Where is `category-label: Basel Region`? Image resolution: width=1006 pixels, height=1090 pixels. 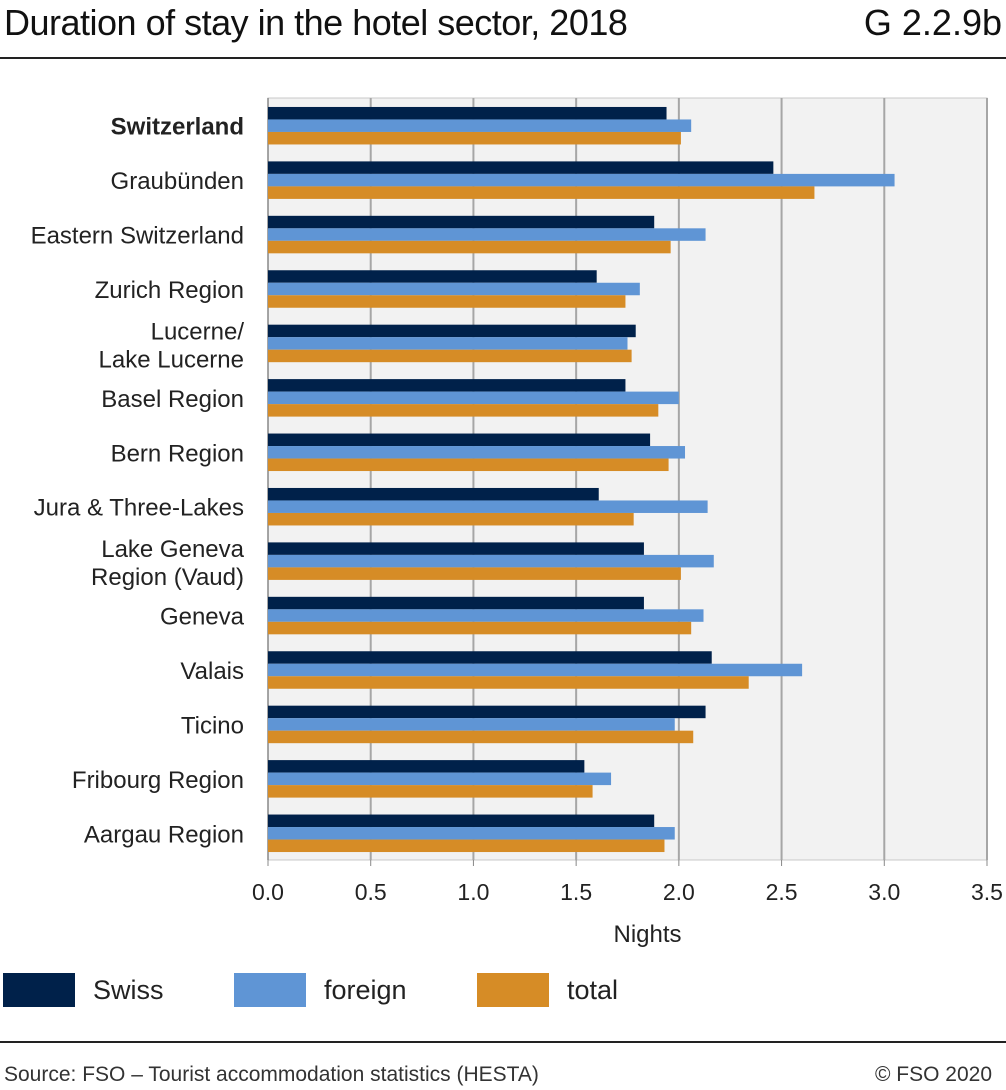 category-label: Basel Region is located at coordinates (172, 399).